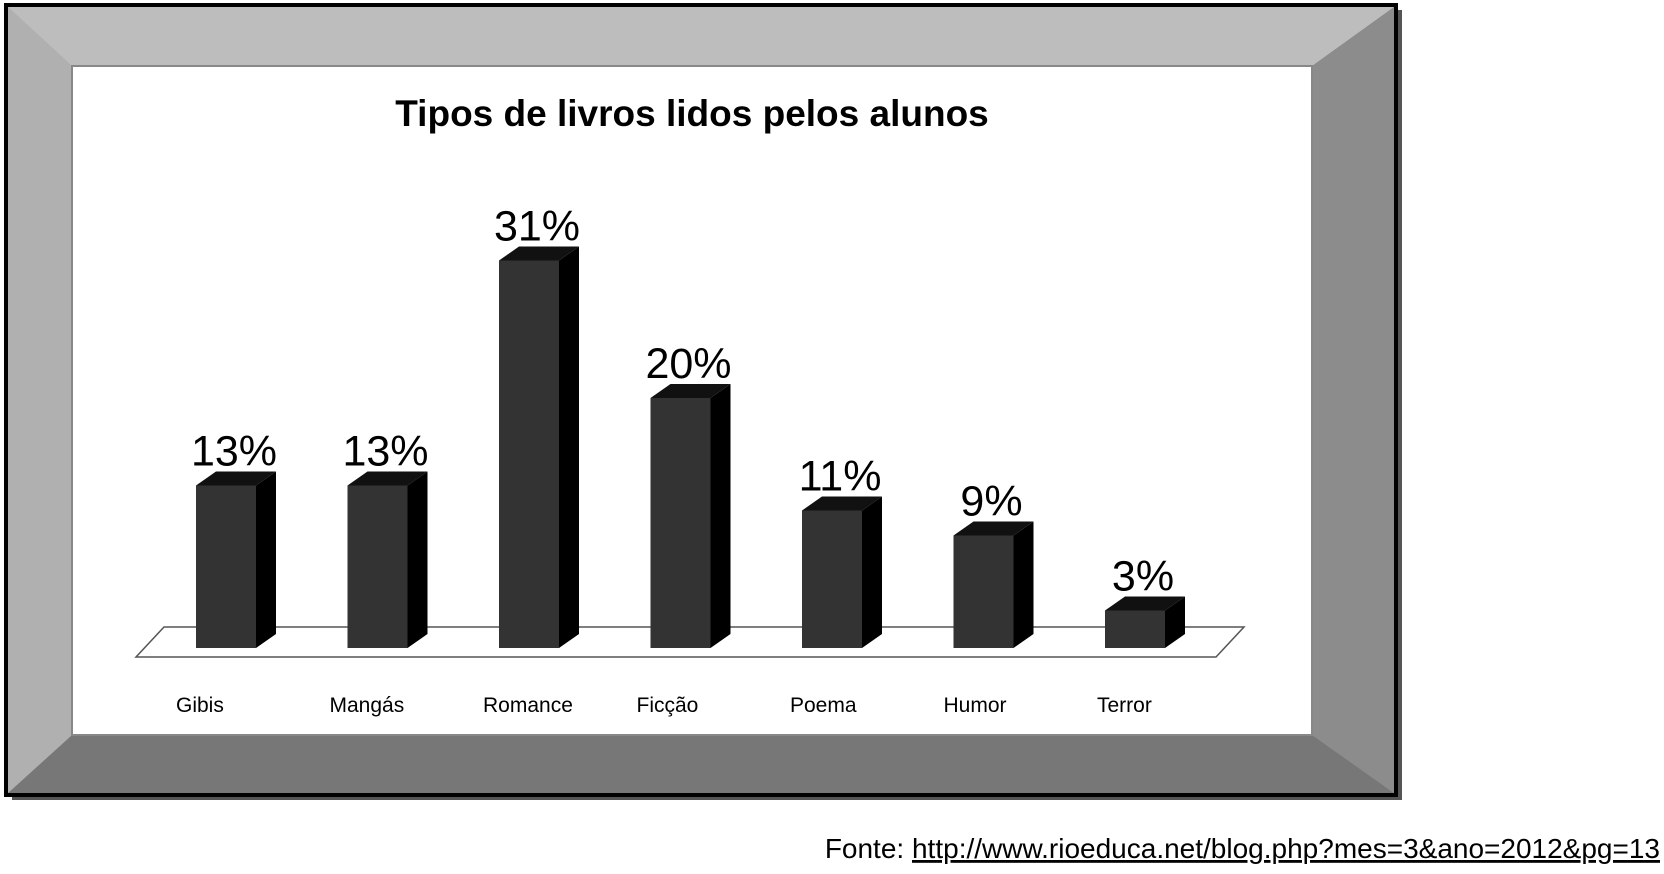 Image resolution: width=1664 pixels, height=874 pixels. Describe the element at coordinates (840, 477) in the screenshot. I see `value-label: 11%` at that location.